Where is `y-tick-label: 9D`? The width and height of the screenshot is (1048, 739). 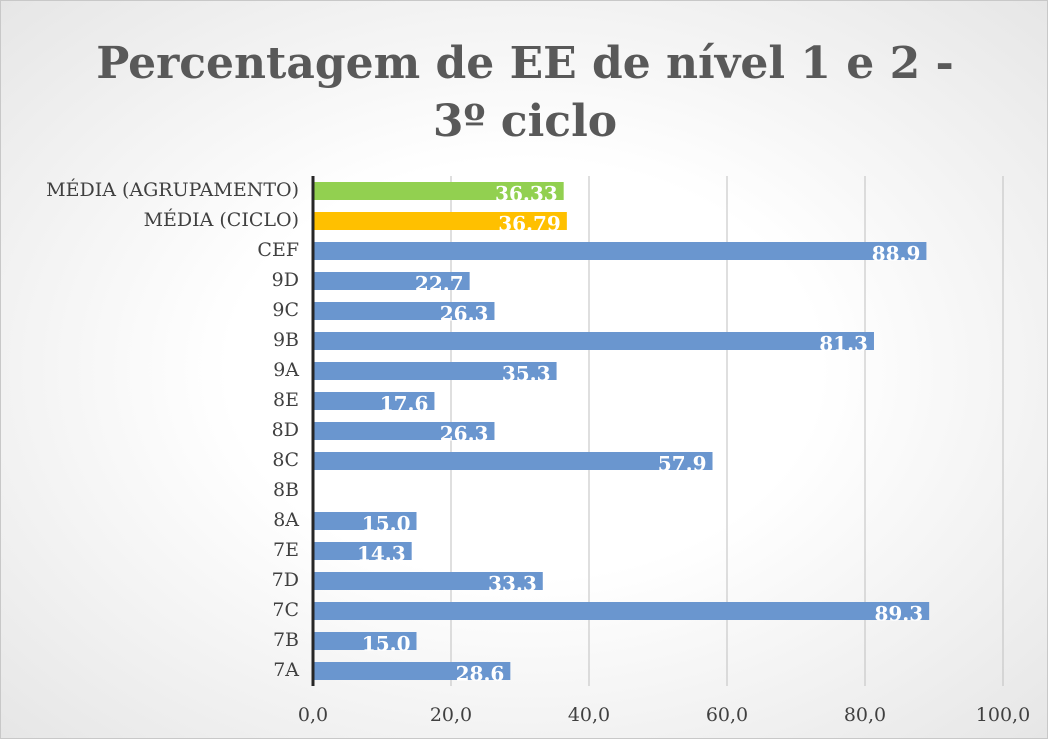 y-tick-label: 9D is located at coordinates (285, 280).